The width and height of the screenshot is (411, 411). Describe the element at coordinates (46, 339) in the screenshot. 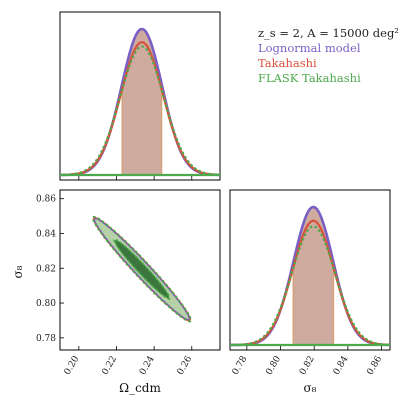

I see `y-tick-label-sigma8: 0.78` at that location.